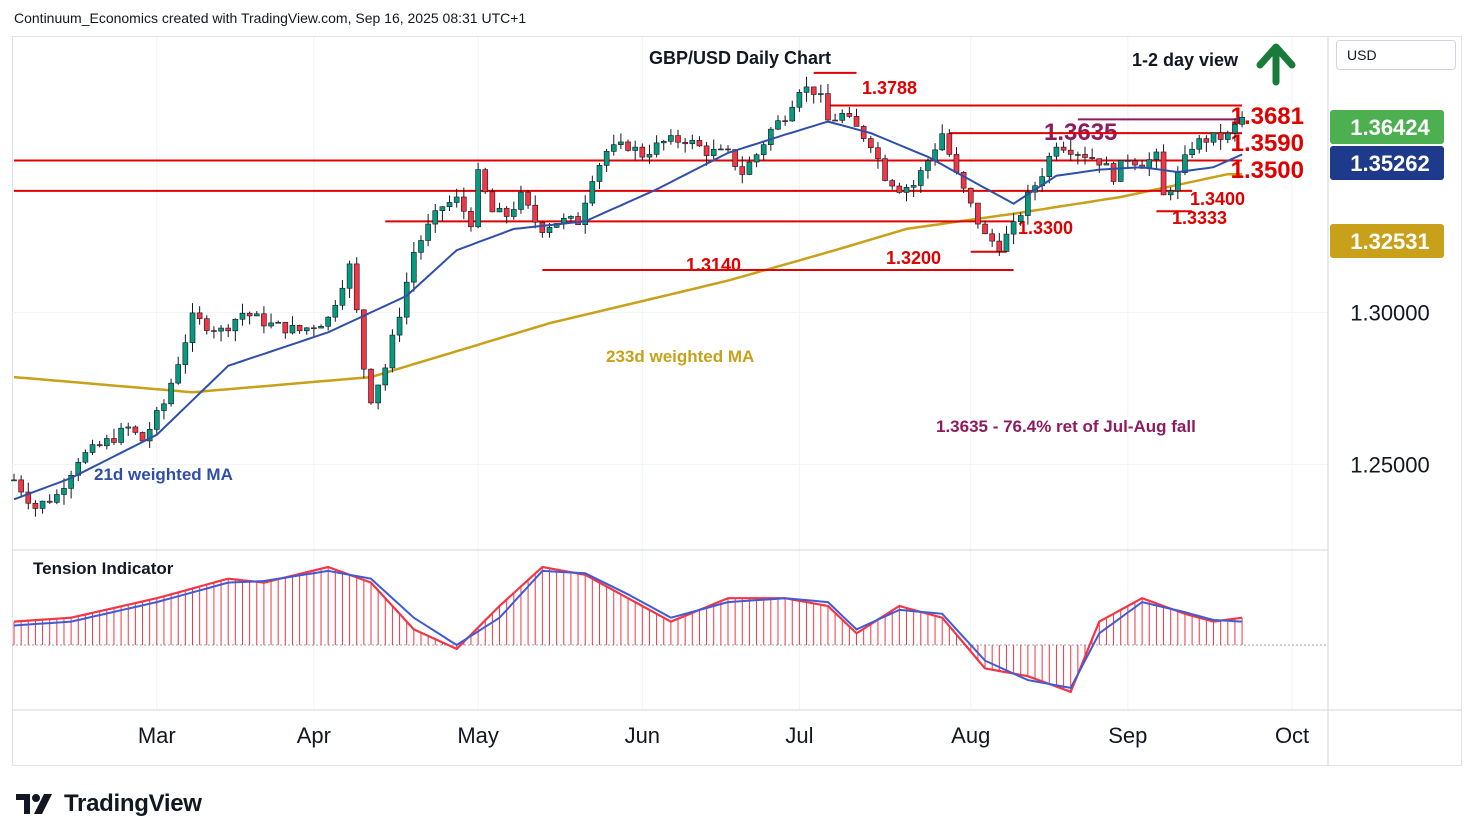  I want to click on currency-selector: USD, so click(1396, 55).